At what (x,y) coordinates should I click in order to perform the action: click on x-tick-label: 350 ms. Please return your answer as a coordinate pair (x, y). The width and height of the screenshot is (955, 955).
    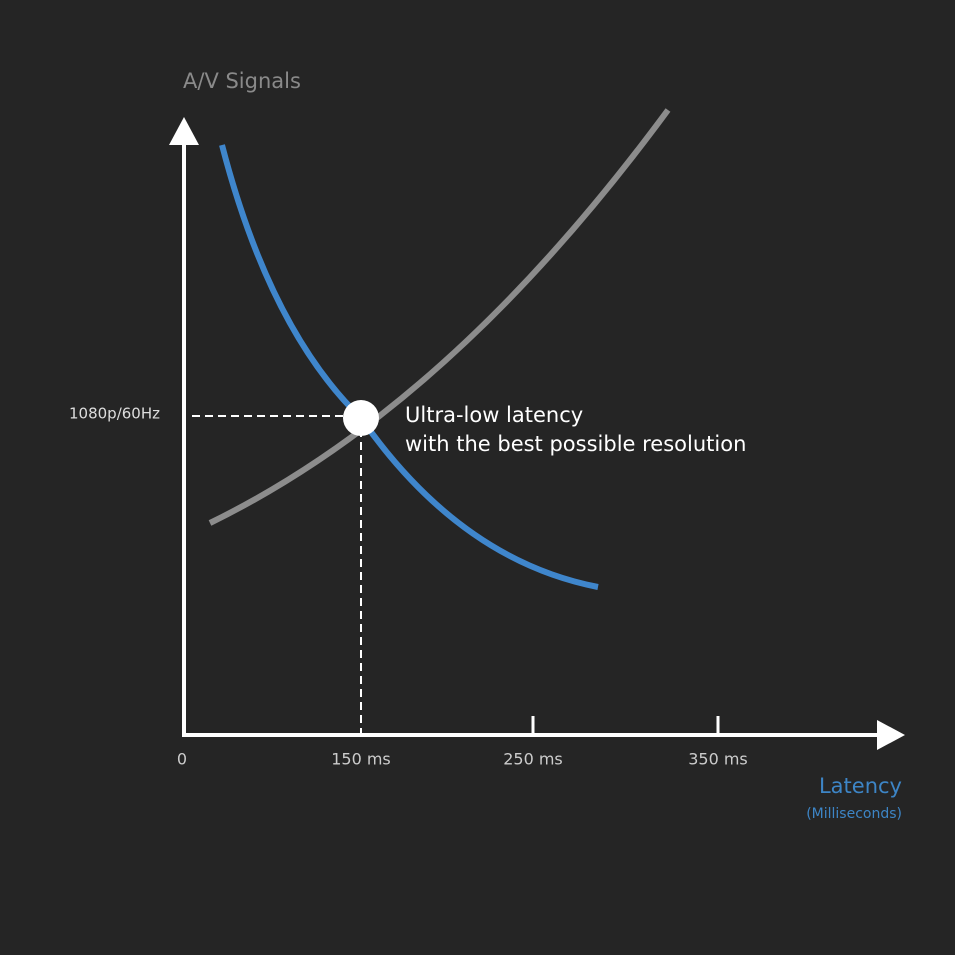
    Looking at the image, I should click on (718, 759).